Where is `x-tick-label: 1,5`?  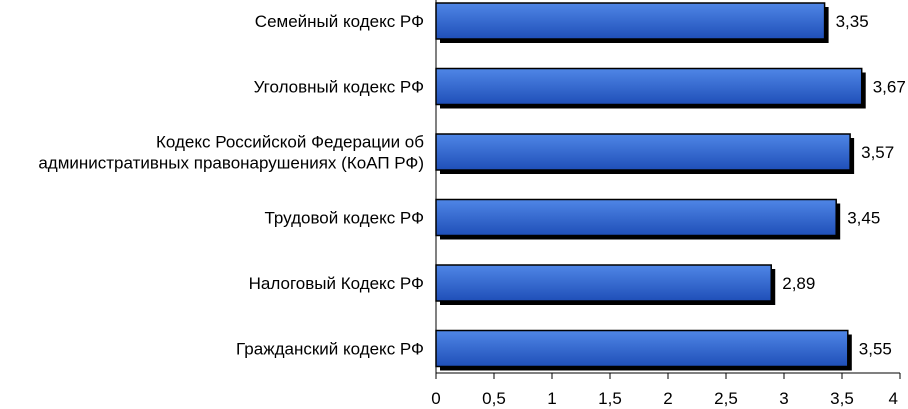
x-tick-label: 1,5 is located at coordinates (610, 398).